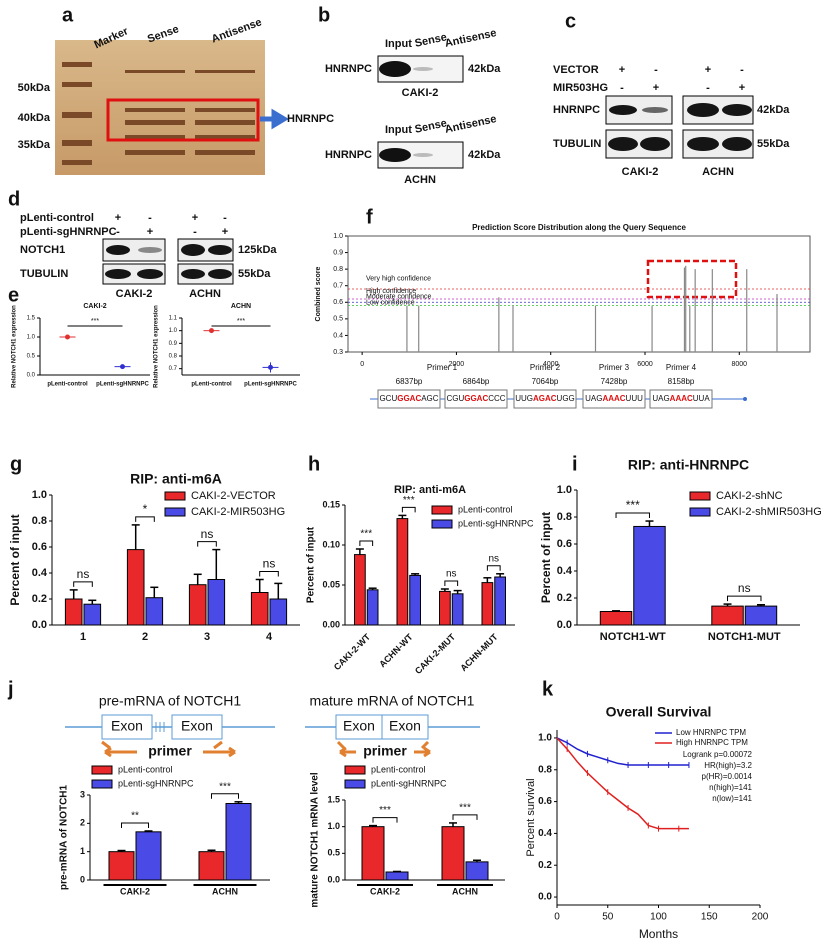 This screenshot has height=949, width=825. I want to click on site-box, so click(545, 399).